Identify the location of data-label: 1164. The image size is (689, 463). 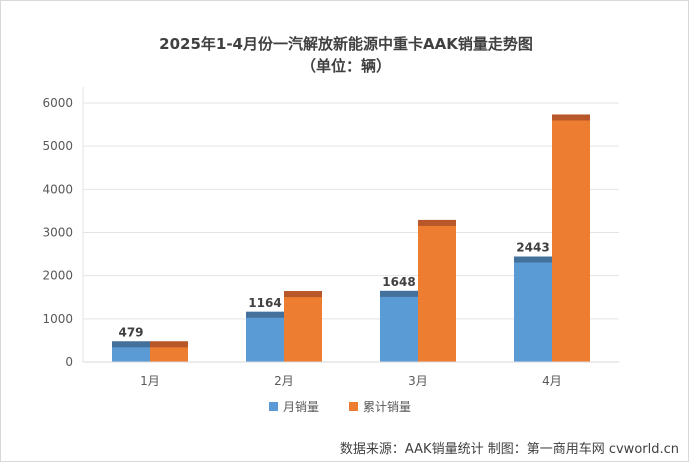
(264, 303).